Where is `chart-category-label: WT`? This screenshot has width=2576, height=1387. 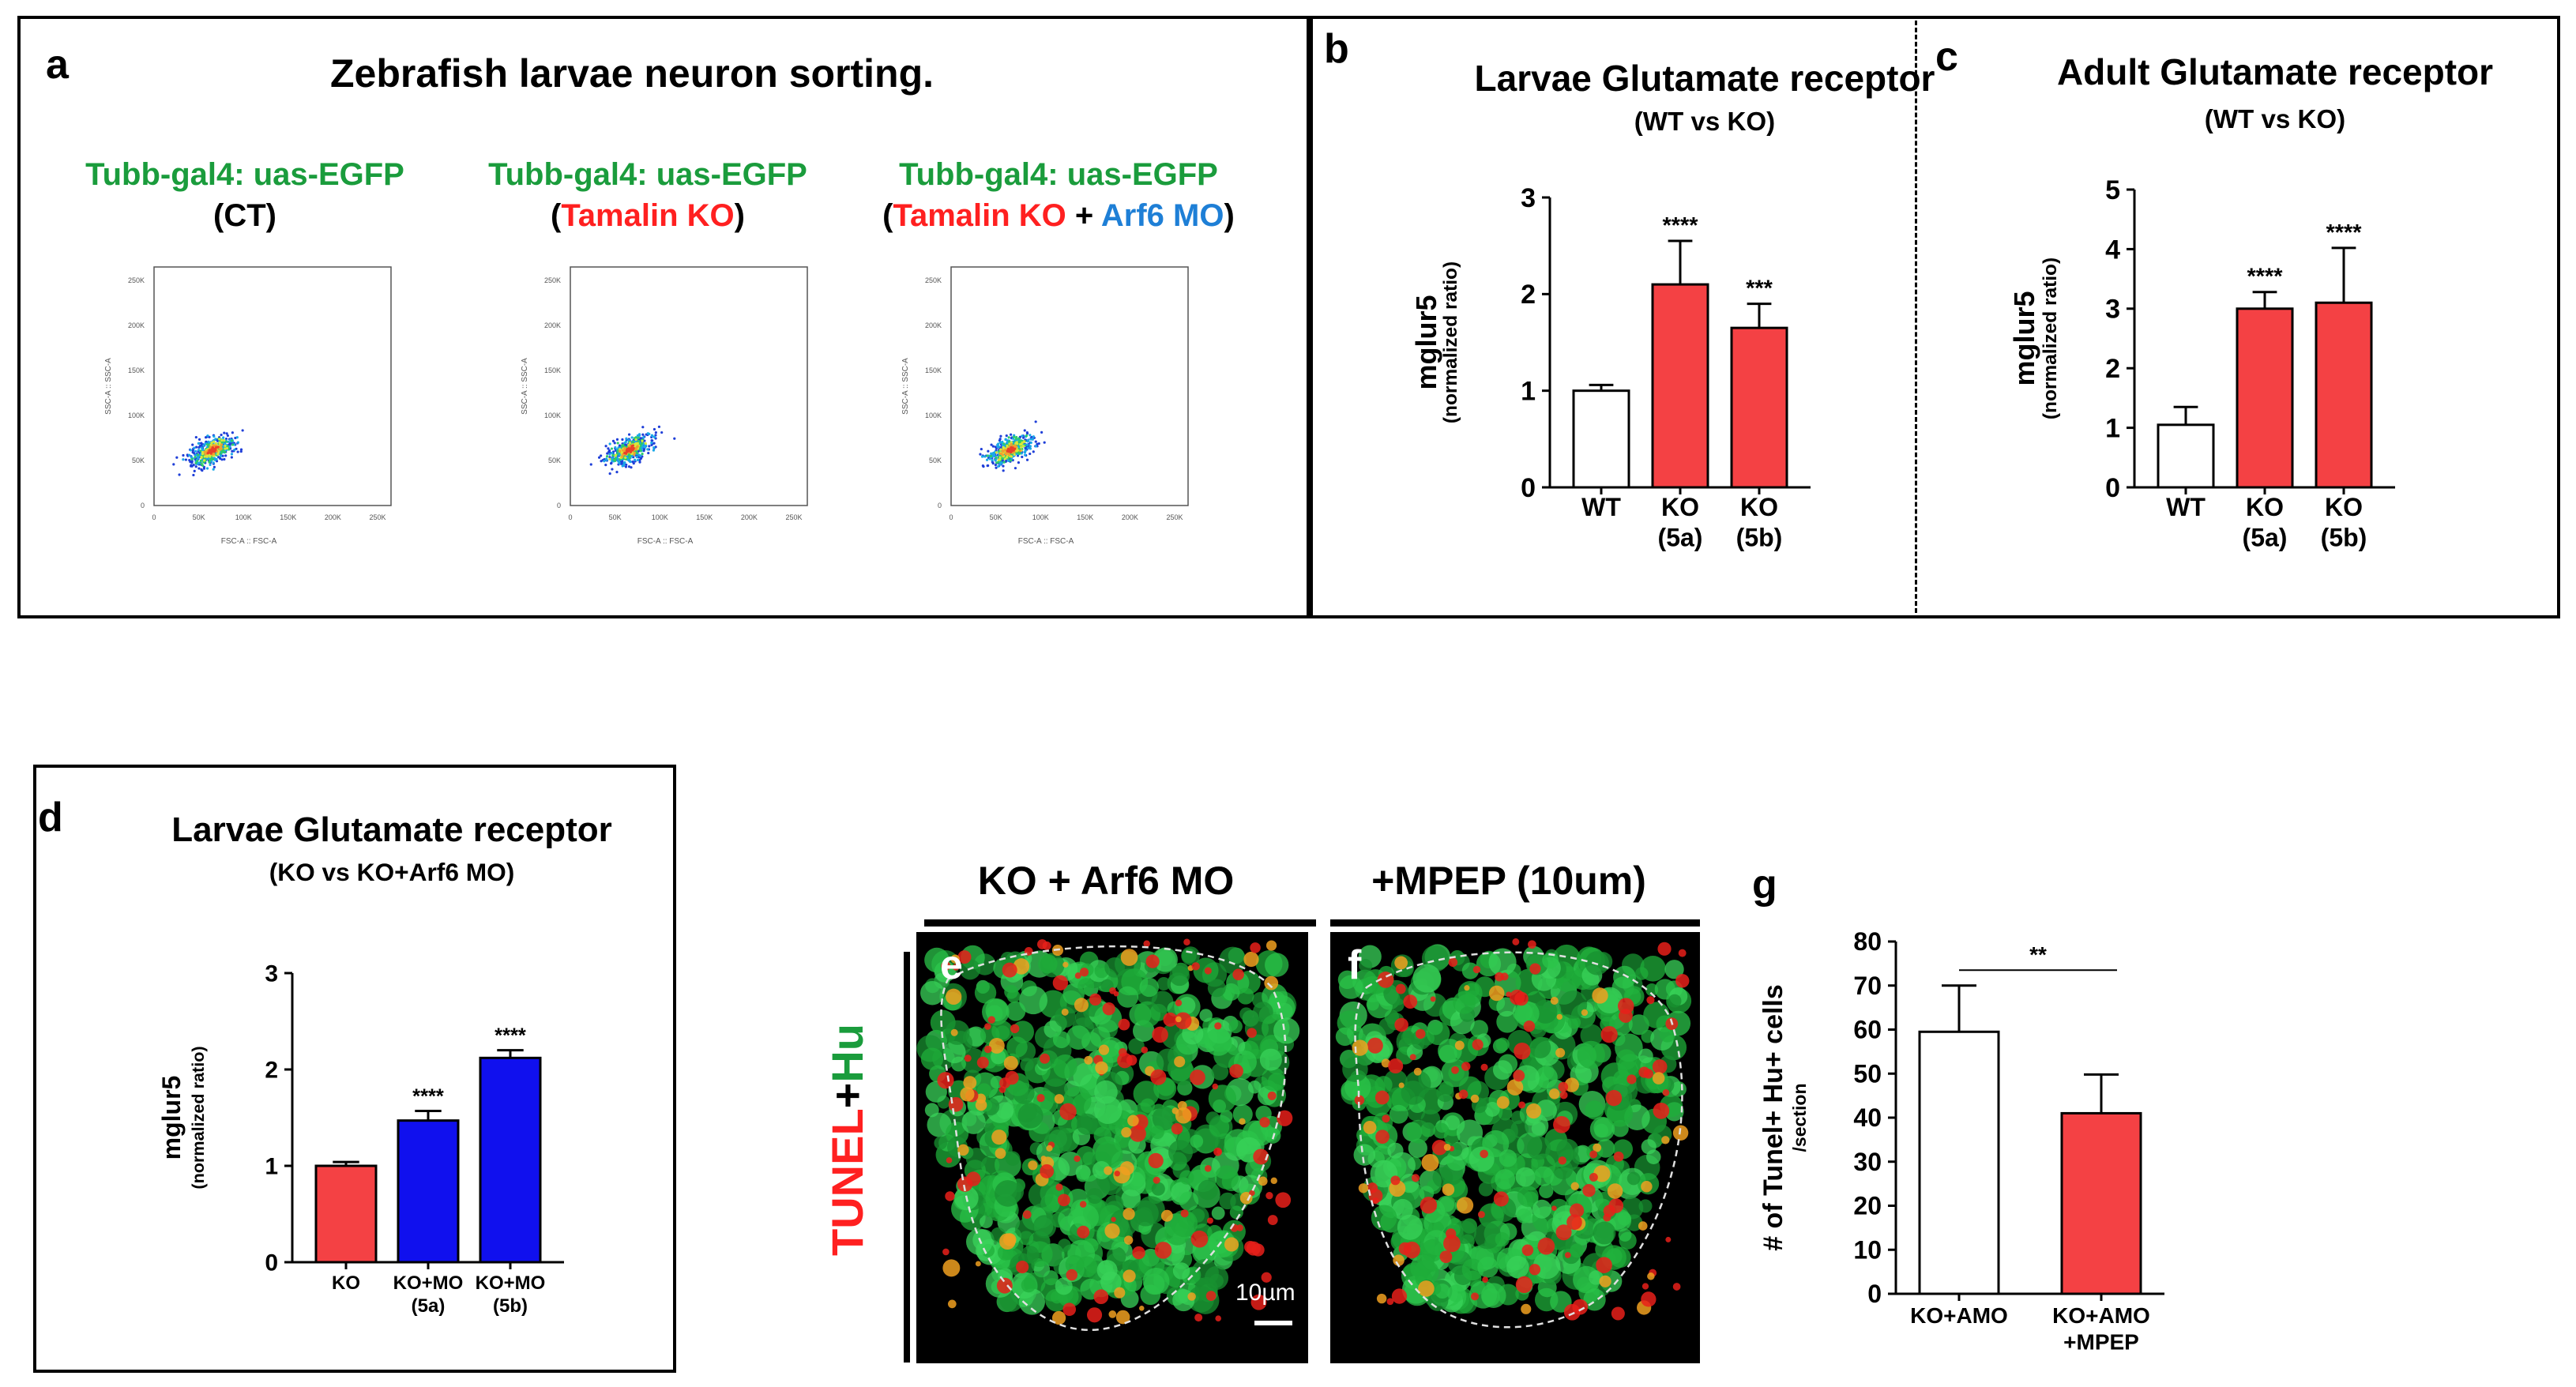 chart-category-label: WT is located at coordinates (1601, 507).